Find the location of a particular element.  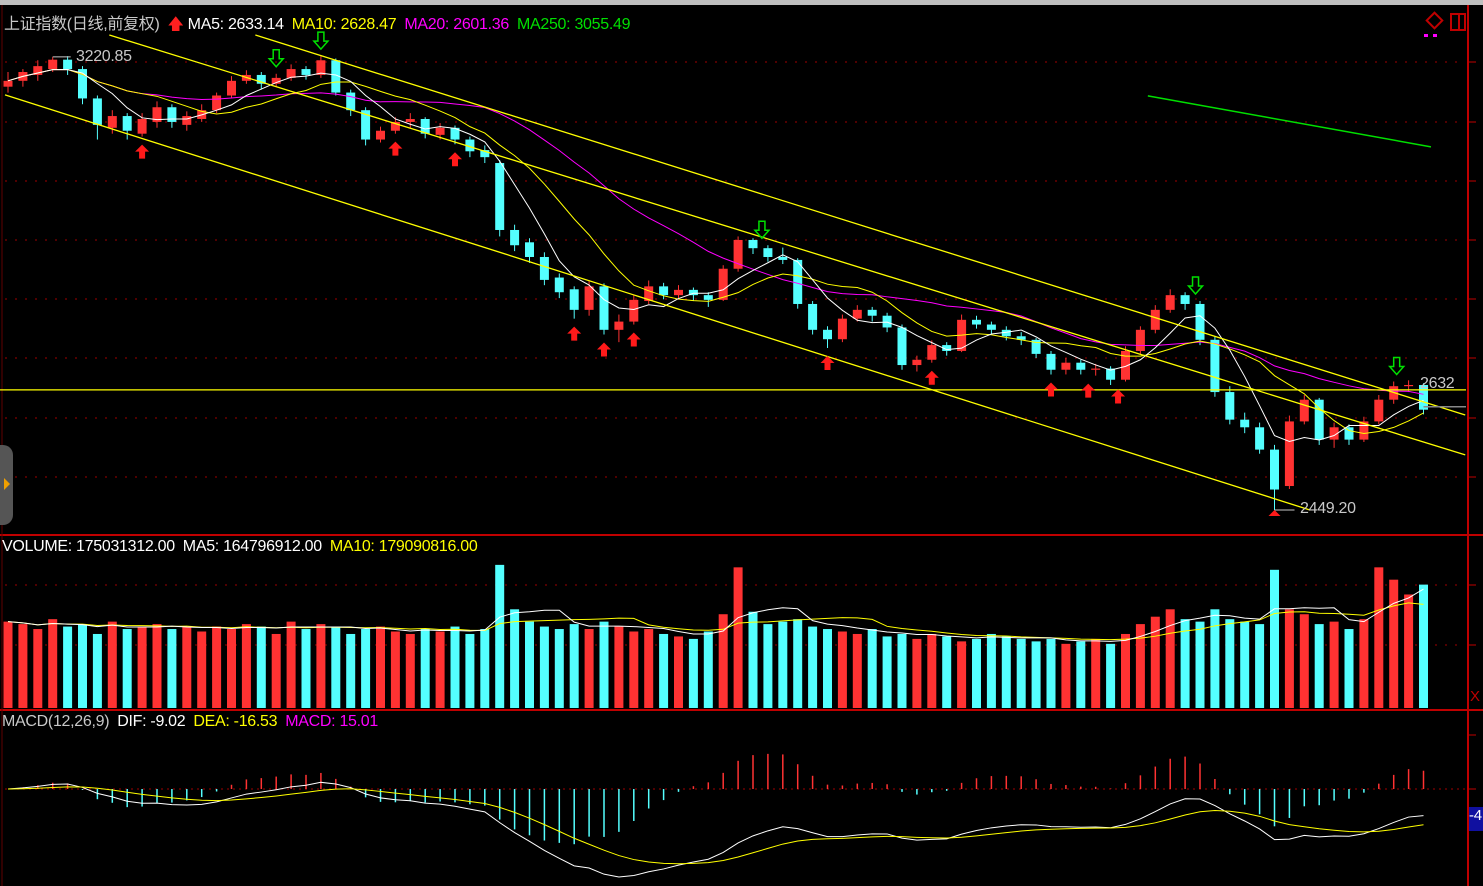

up-arrow-icon: 🡅 is located at coordinates (175, 24).